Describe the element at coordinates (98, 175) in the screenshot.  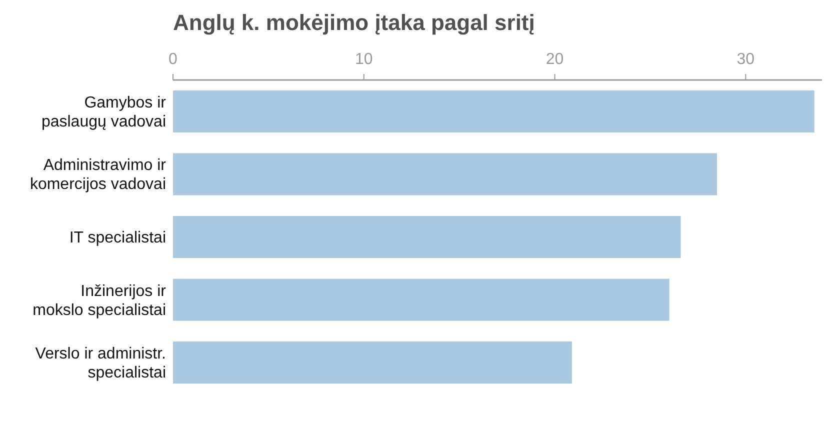
I see `y-tick-label: Administravimo ir komercijos vadovai` at that location.